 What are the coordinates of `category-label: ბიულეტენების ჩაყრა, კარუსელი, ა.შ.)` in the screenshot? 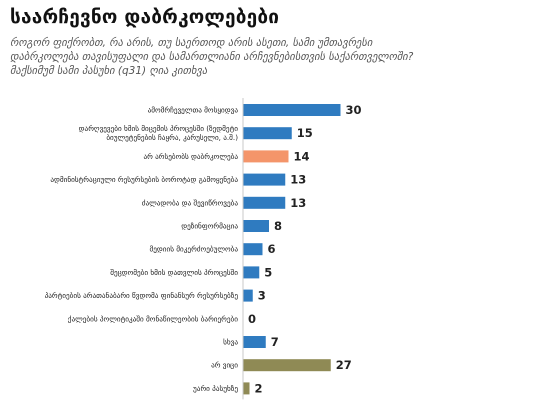 It's located at (172, 137).